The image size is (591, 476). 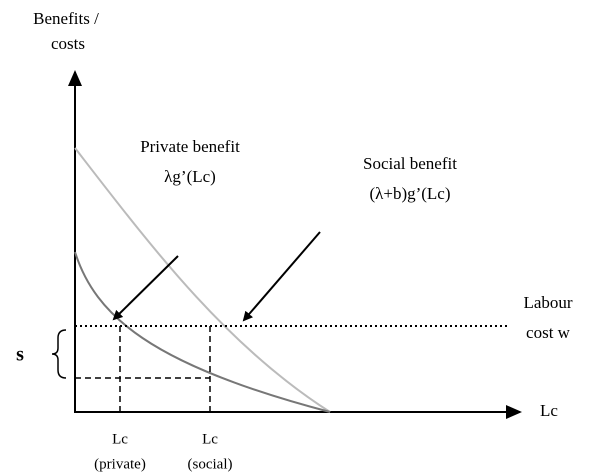 What do you see at coordinates (410, 163) in the screenshot?
I see `curve-label: Social benefit` at bounding box center [410, 163].